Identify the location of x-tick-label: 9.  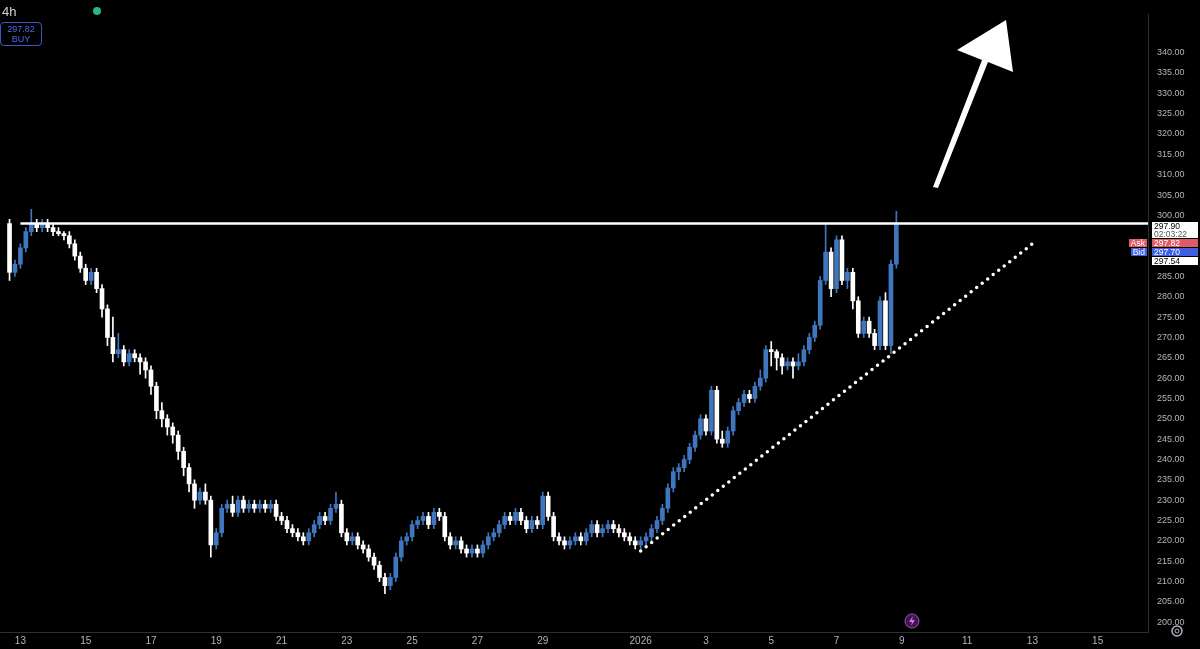
(902, 640).